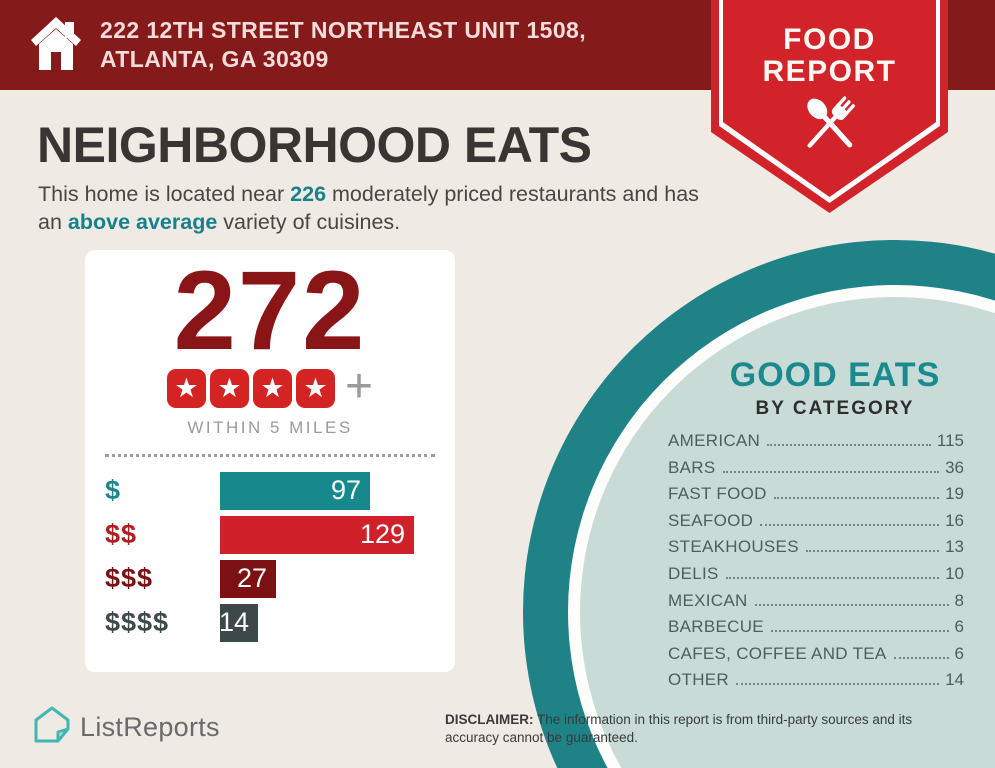 This screenshot has width=995, height=768. What do you see at coordinates (121, 534) in the screenshot?
I see `price-tier-label: $$` at bounding box center [121, 534].